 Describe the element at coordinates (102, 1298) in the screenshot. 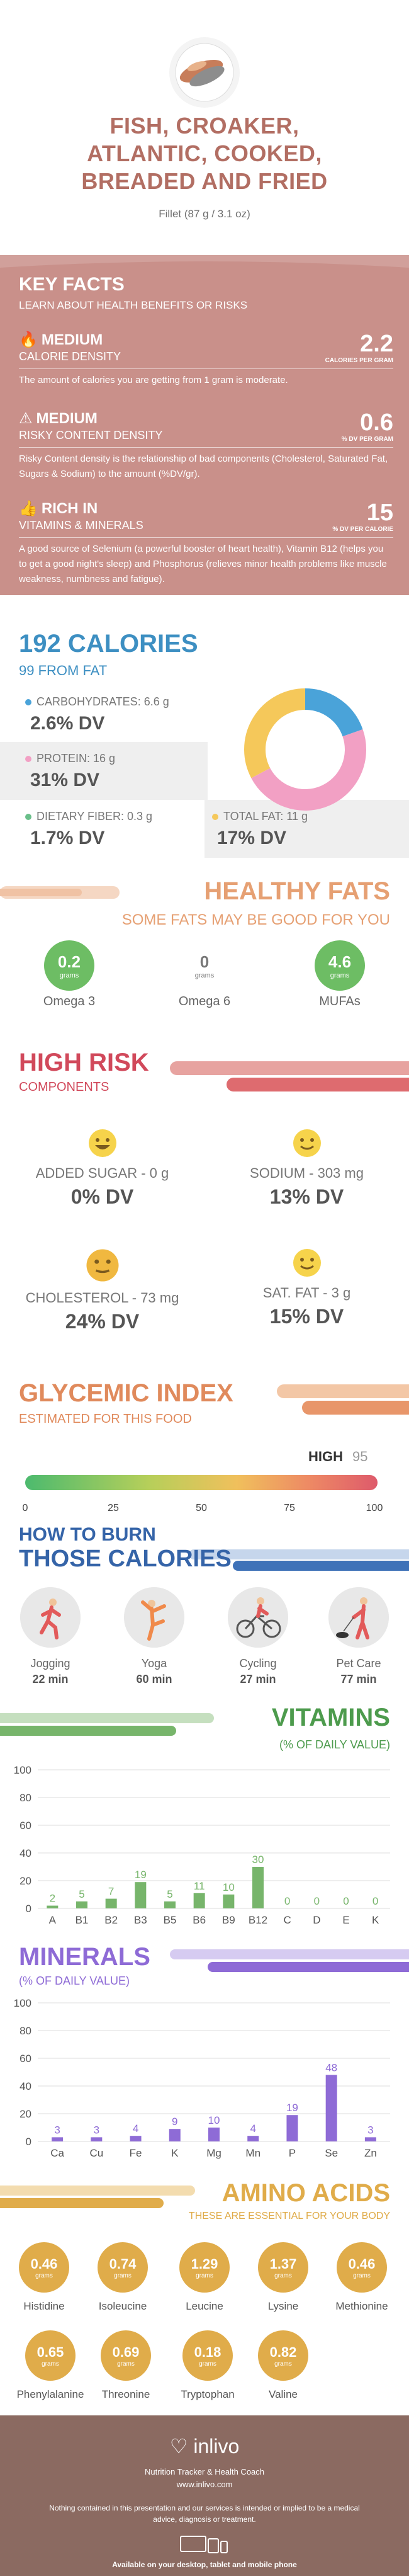

I see `risk-label: CHOLESTEROL - 73 mg` at that location.